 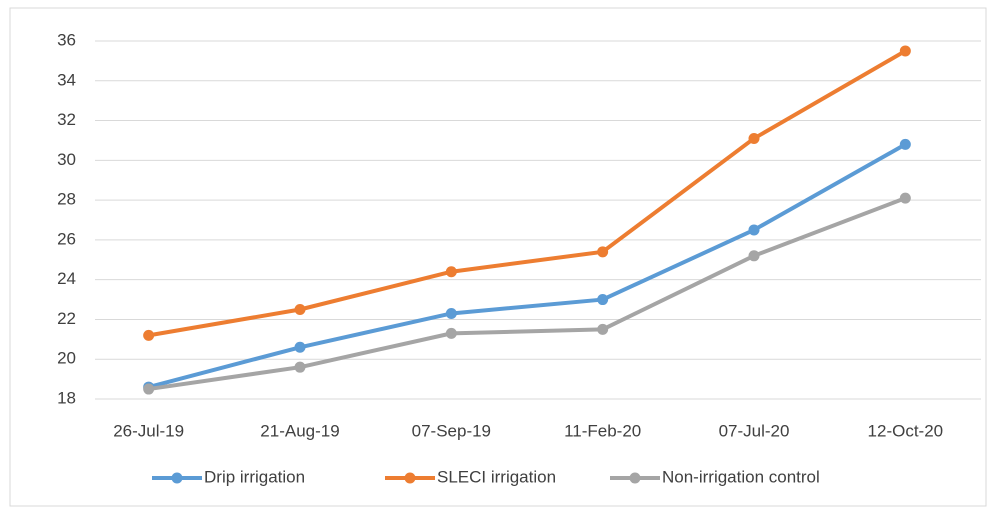 What do you see at coordinates (299, 430) in the screenshot?
I see `x-tick-label: 21-Aug-19` at bounding box center [299, 430].